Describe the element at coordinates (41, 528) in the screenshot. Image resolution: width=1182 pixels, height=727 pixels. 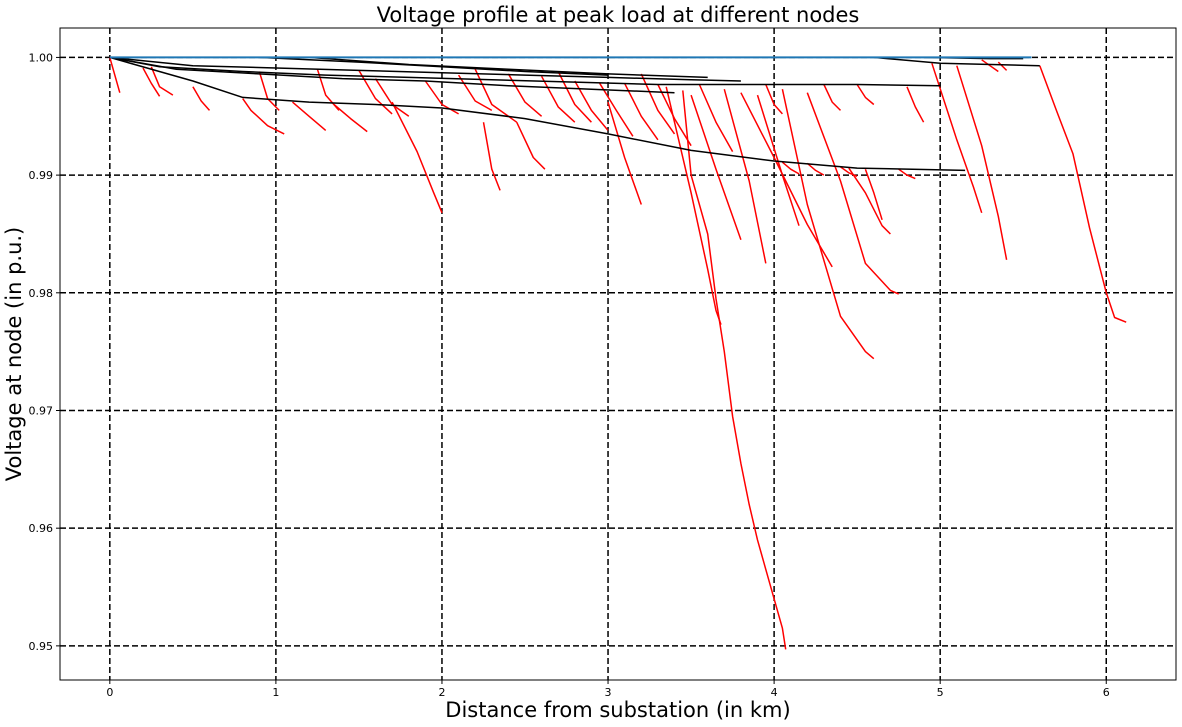
I see `y-tick-label: 0.96` at that location.